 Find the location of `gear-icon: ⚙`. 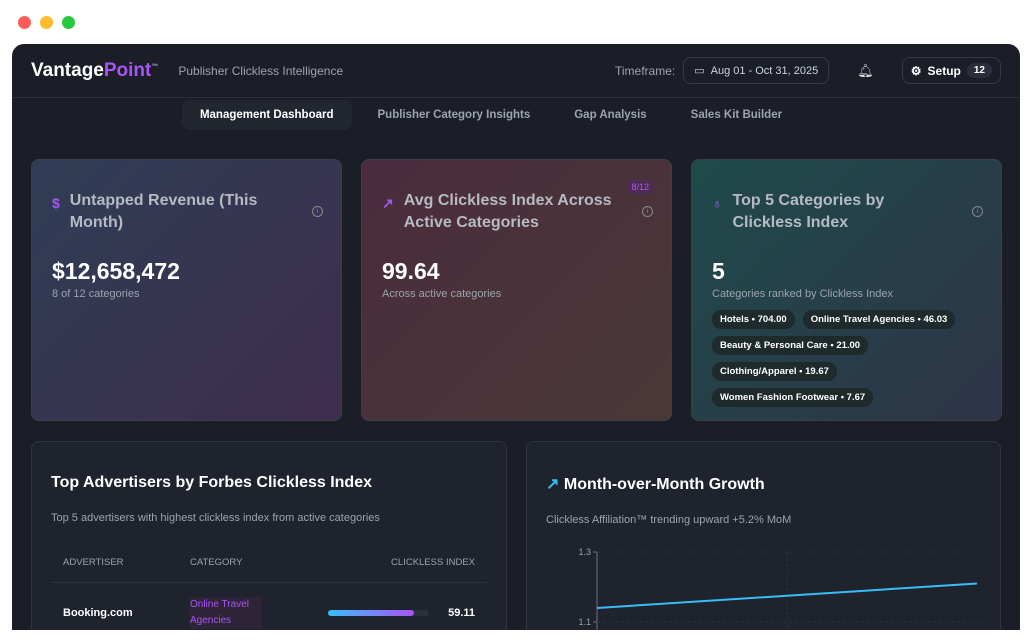

gear-icon: ⚙ is located at coordinates (916, 70).